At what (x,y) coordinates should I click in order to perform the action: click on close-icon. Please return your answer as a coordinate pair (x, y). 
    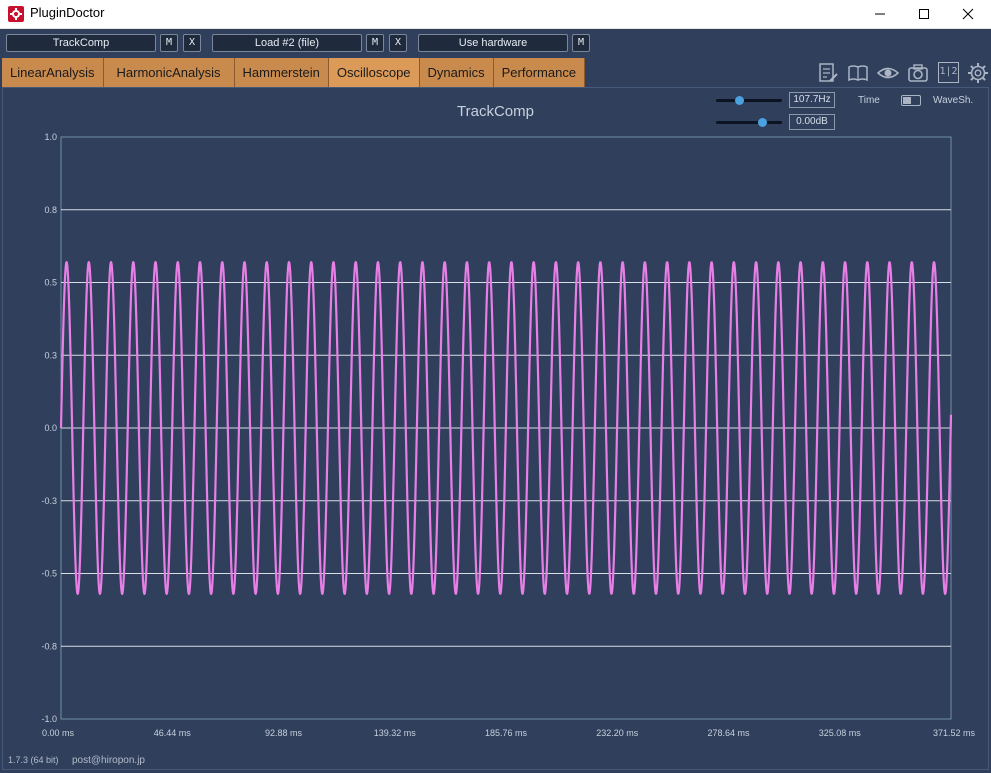
    Looking at the image, I should click on (968, 14).